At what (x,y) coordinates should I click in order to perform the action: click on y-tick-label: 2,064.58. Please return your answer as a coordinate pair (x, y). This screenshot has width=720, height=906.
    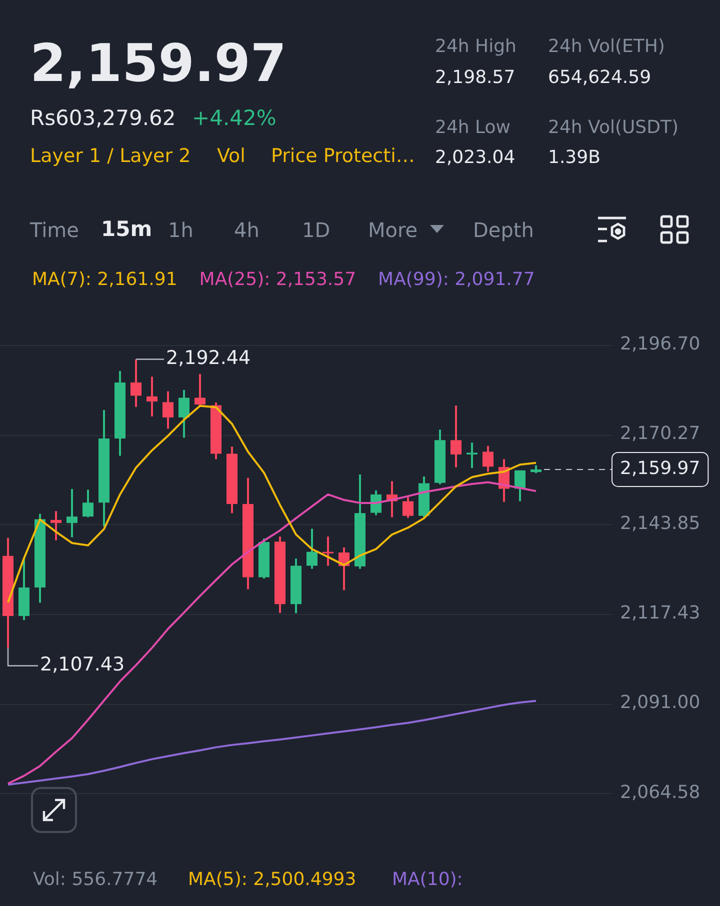
    Looking at the image, I should click on (660, 792).